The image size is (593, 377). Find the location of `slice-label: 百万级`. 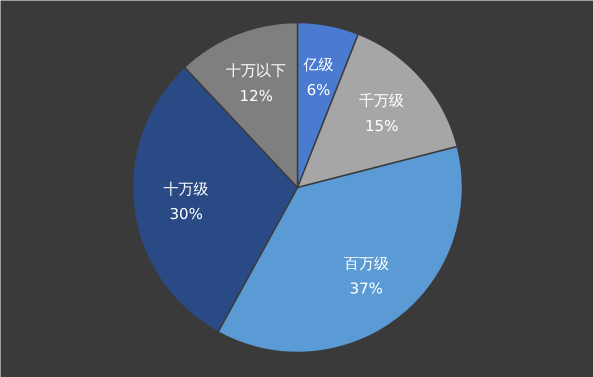

slice-label: 百万级 is located at coordinates (366, 263).